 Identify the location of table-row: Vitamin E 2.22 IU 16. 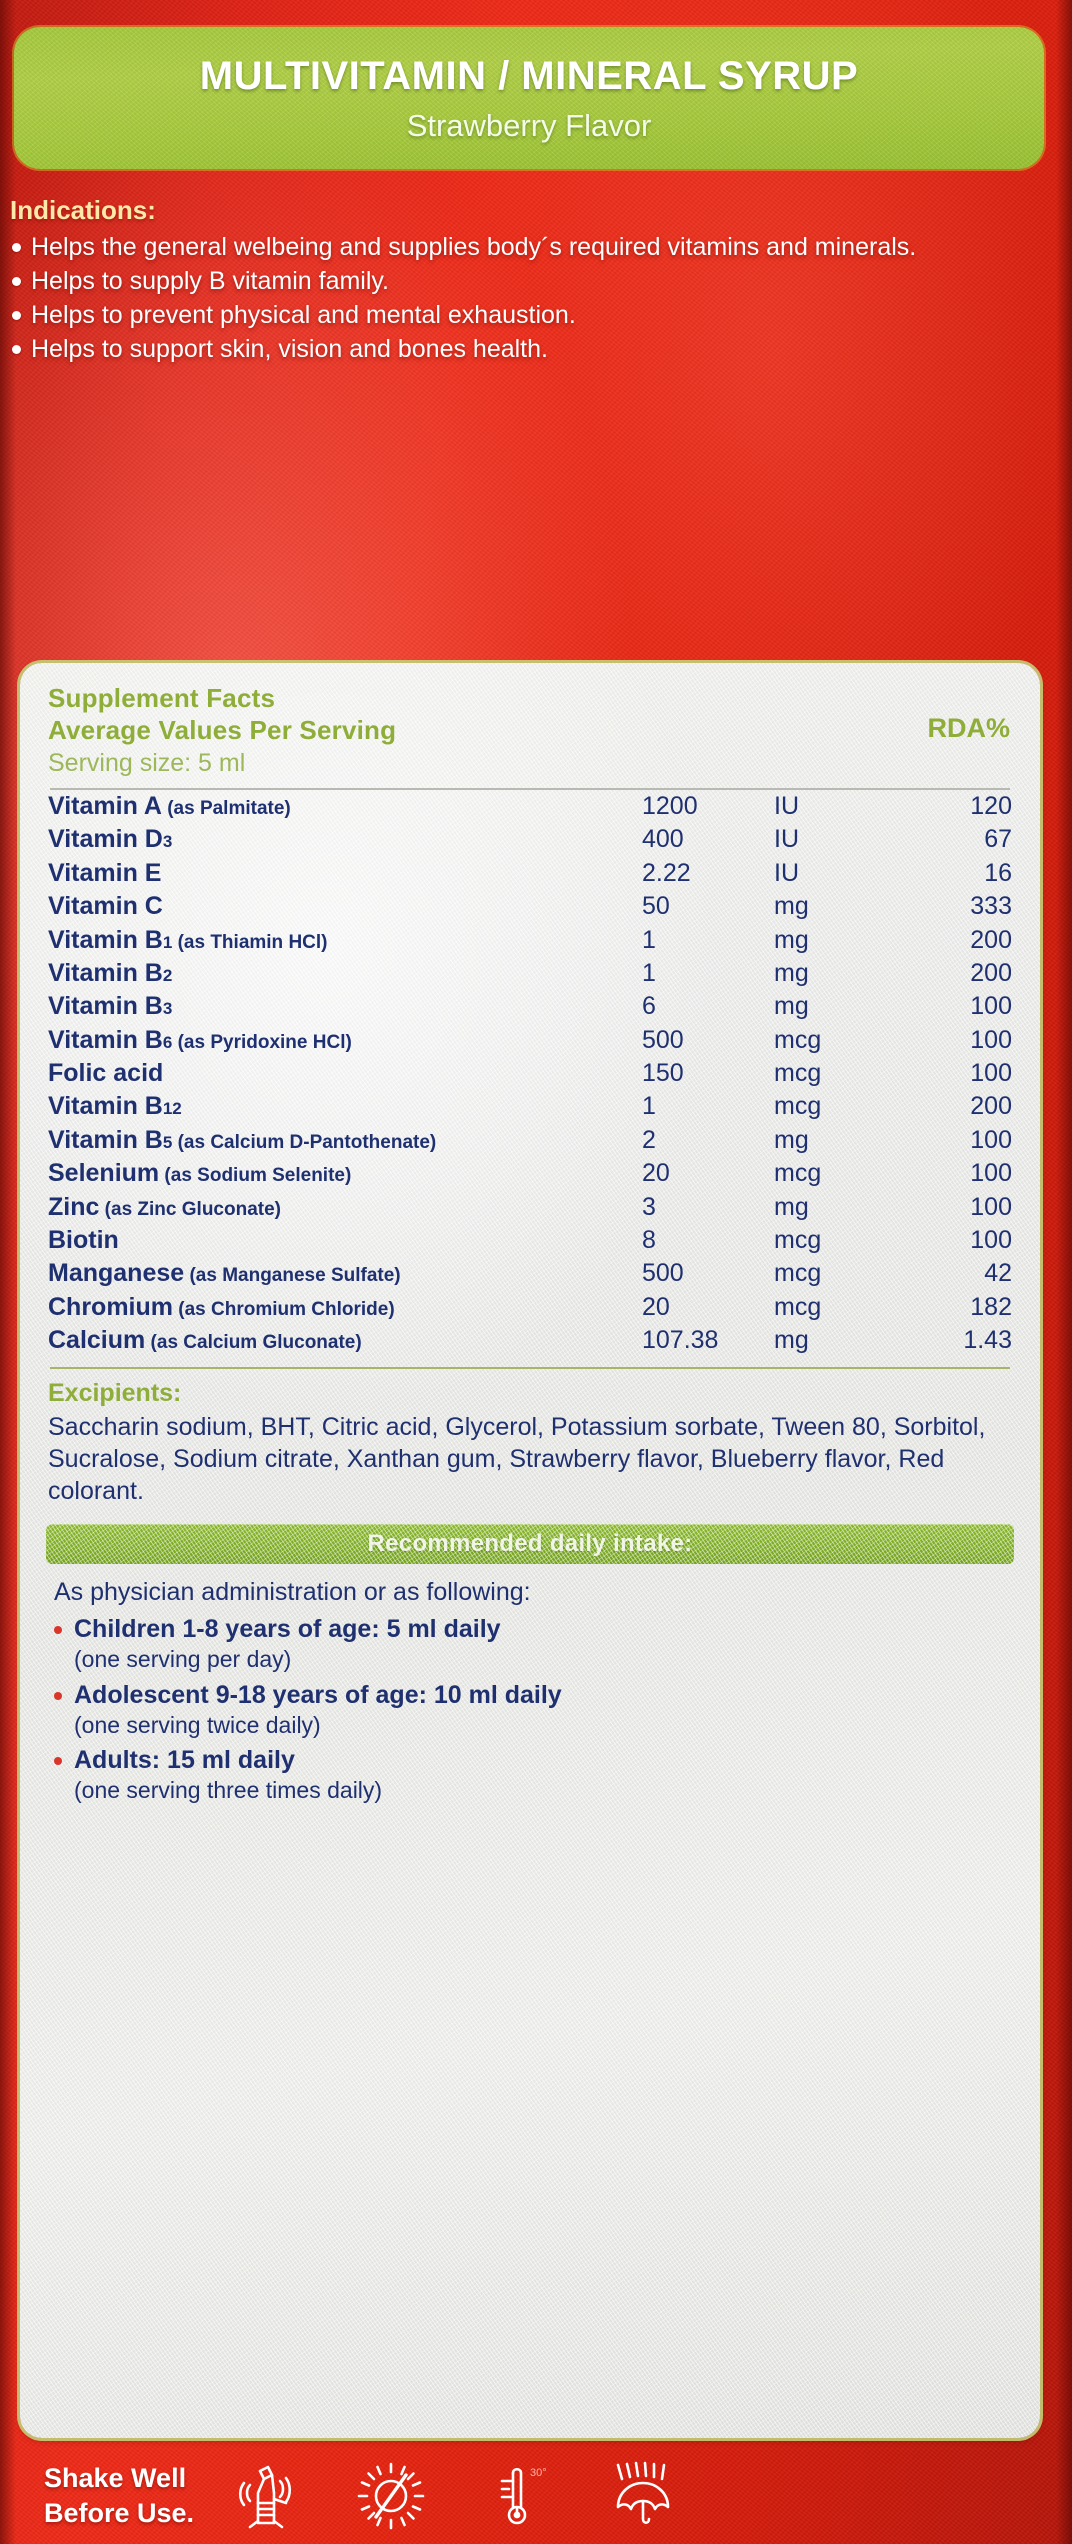
(530, 875).